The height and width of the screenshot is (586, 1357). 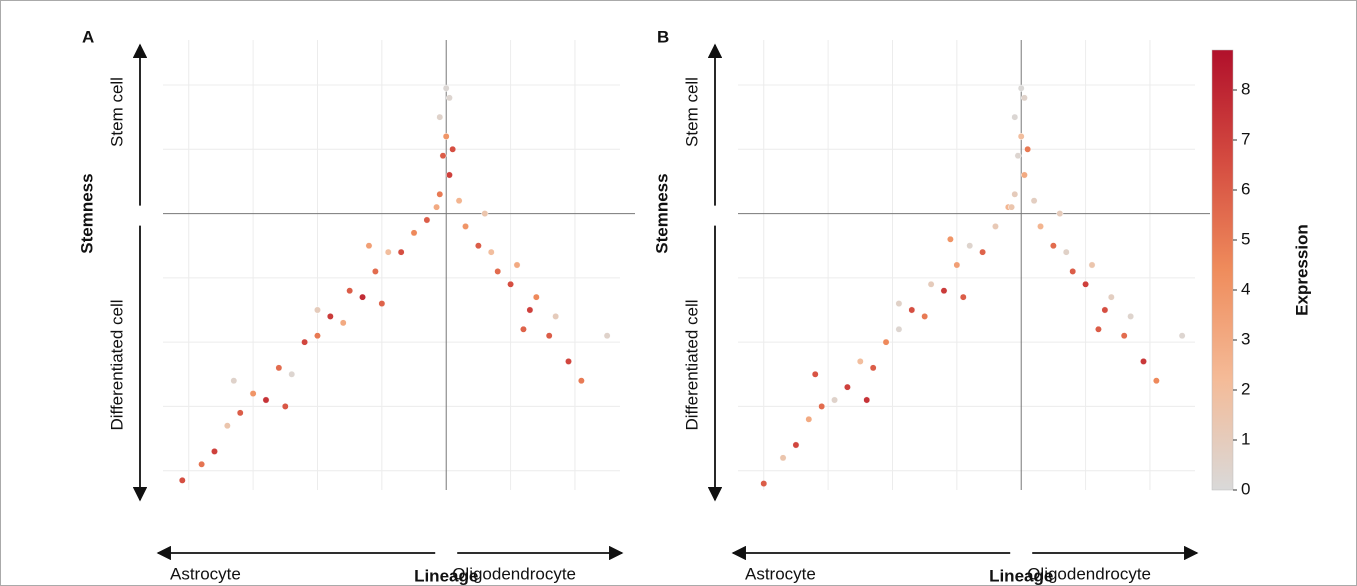 What do you see at coordinates (446, 575) in the screenshot?
I see `x-axis-label: Lineage` at bounding box center [446, 575].